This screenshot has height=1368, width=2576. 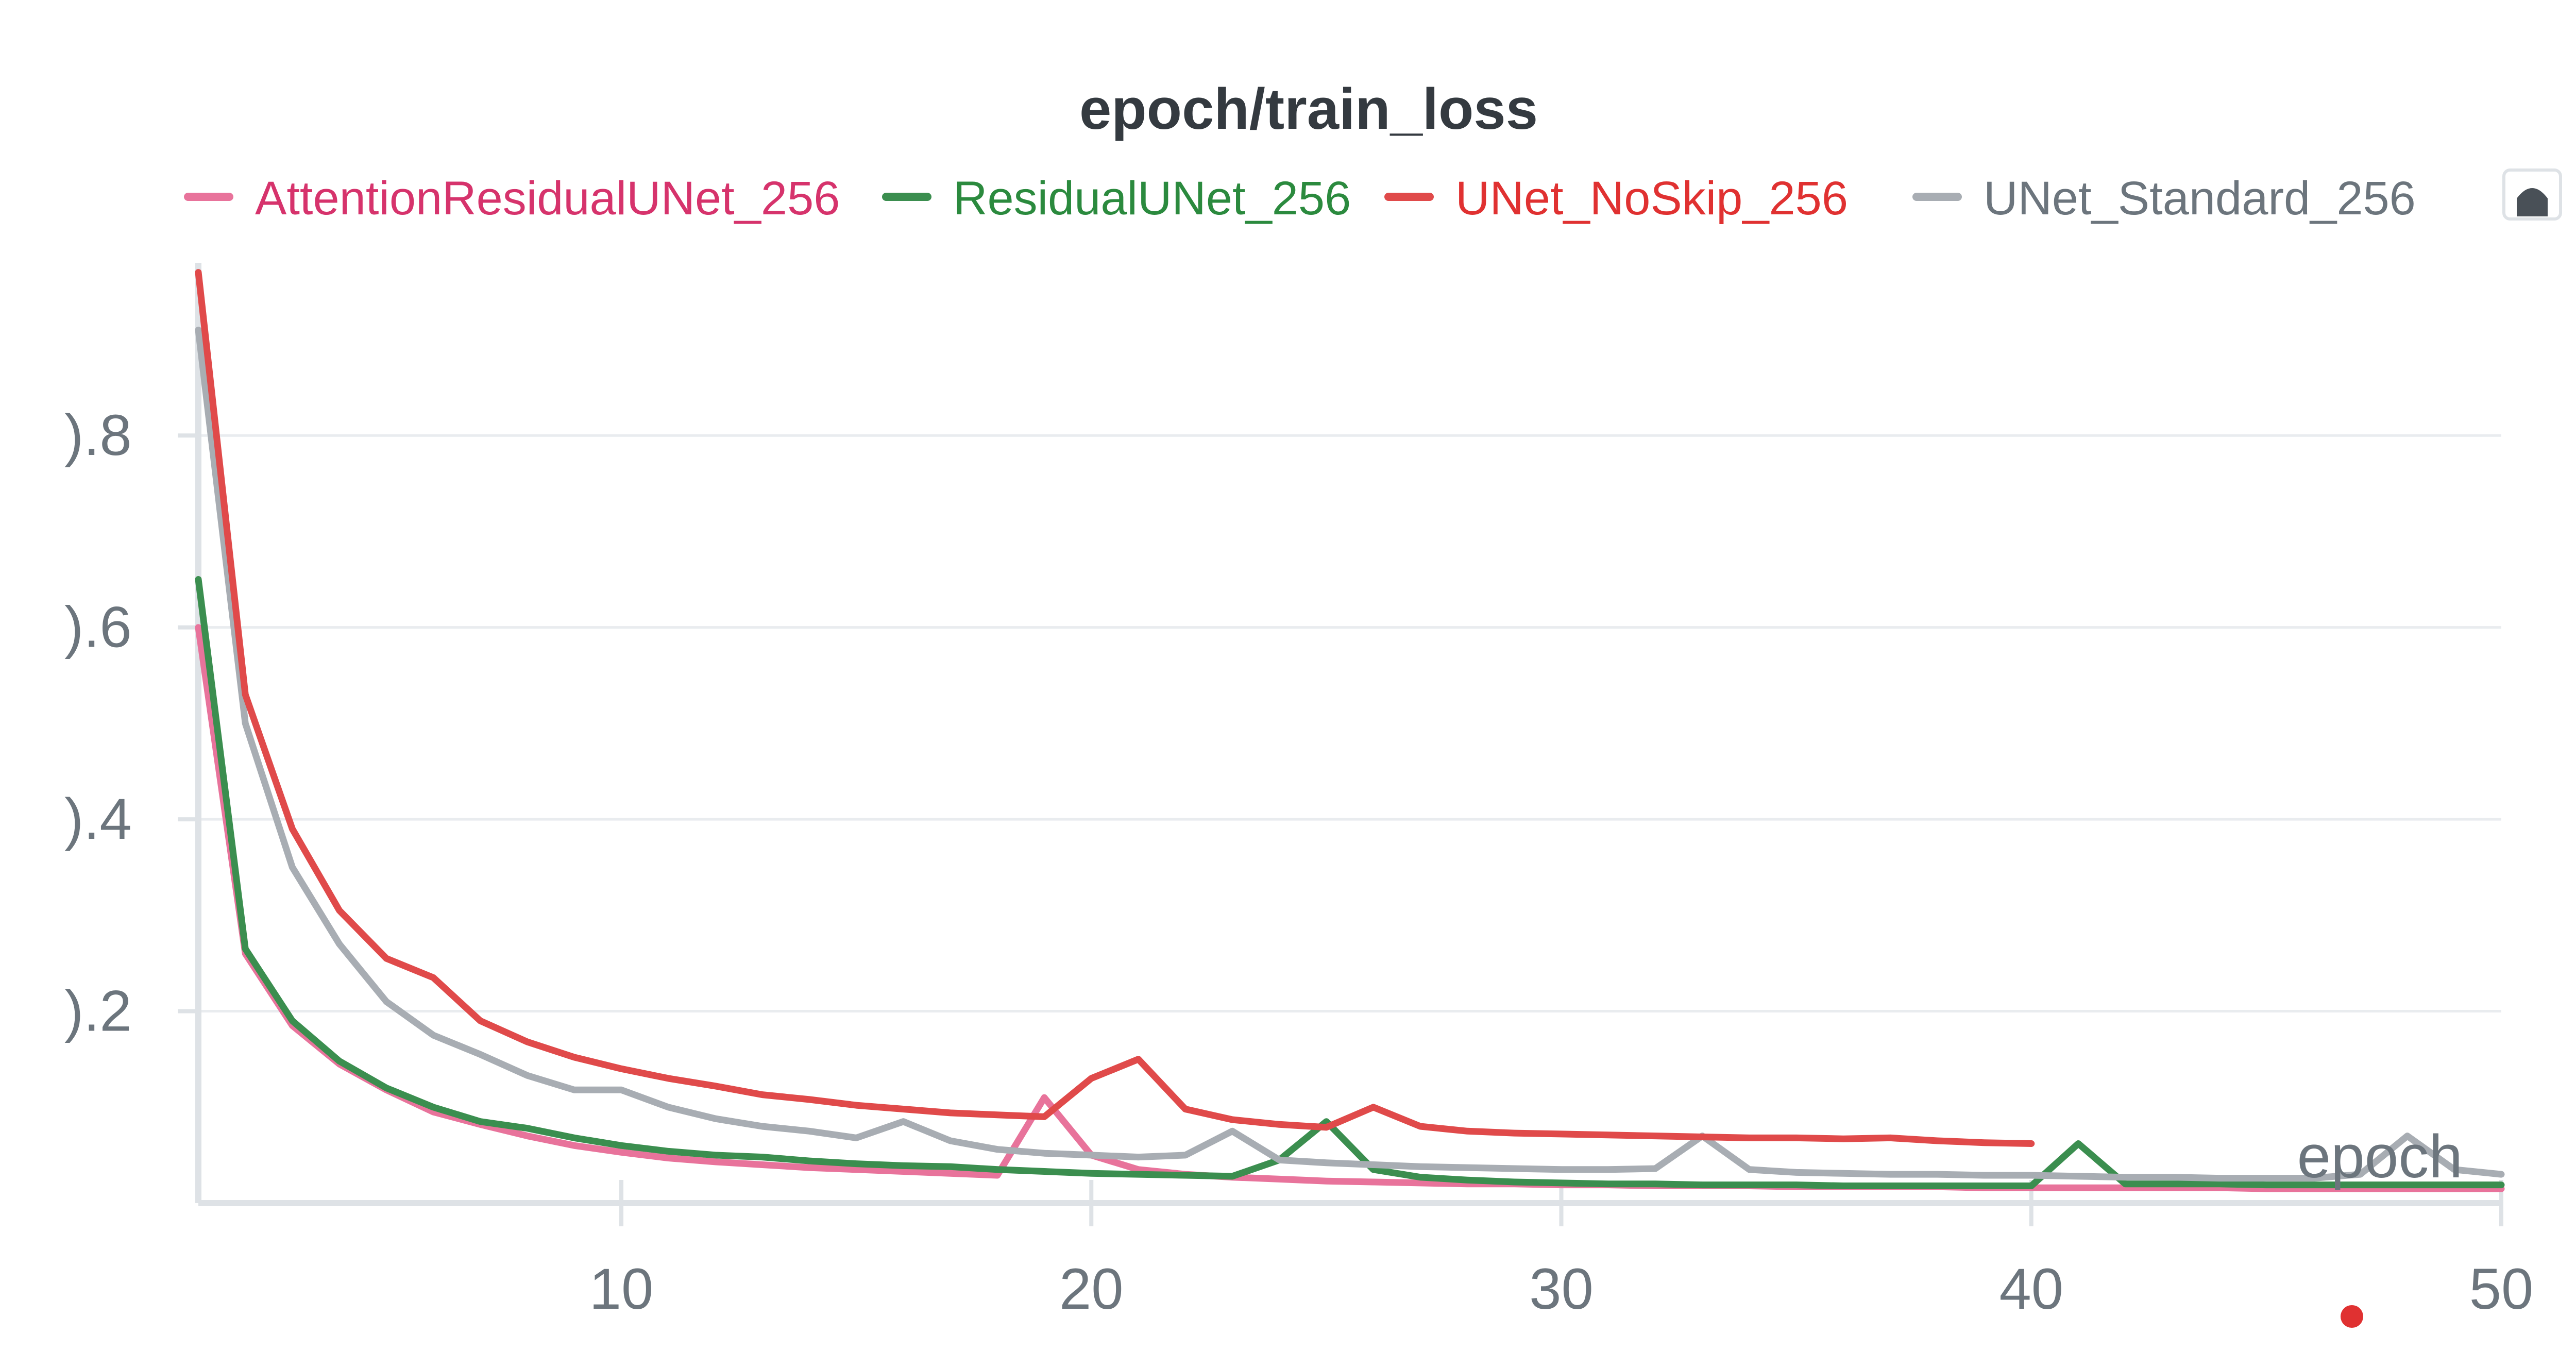 I want to click on y-tick-label-3: ).8, so click(x=98, y=435).